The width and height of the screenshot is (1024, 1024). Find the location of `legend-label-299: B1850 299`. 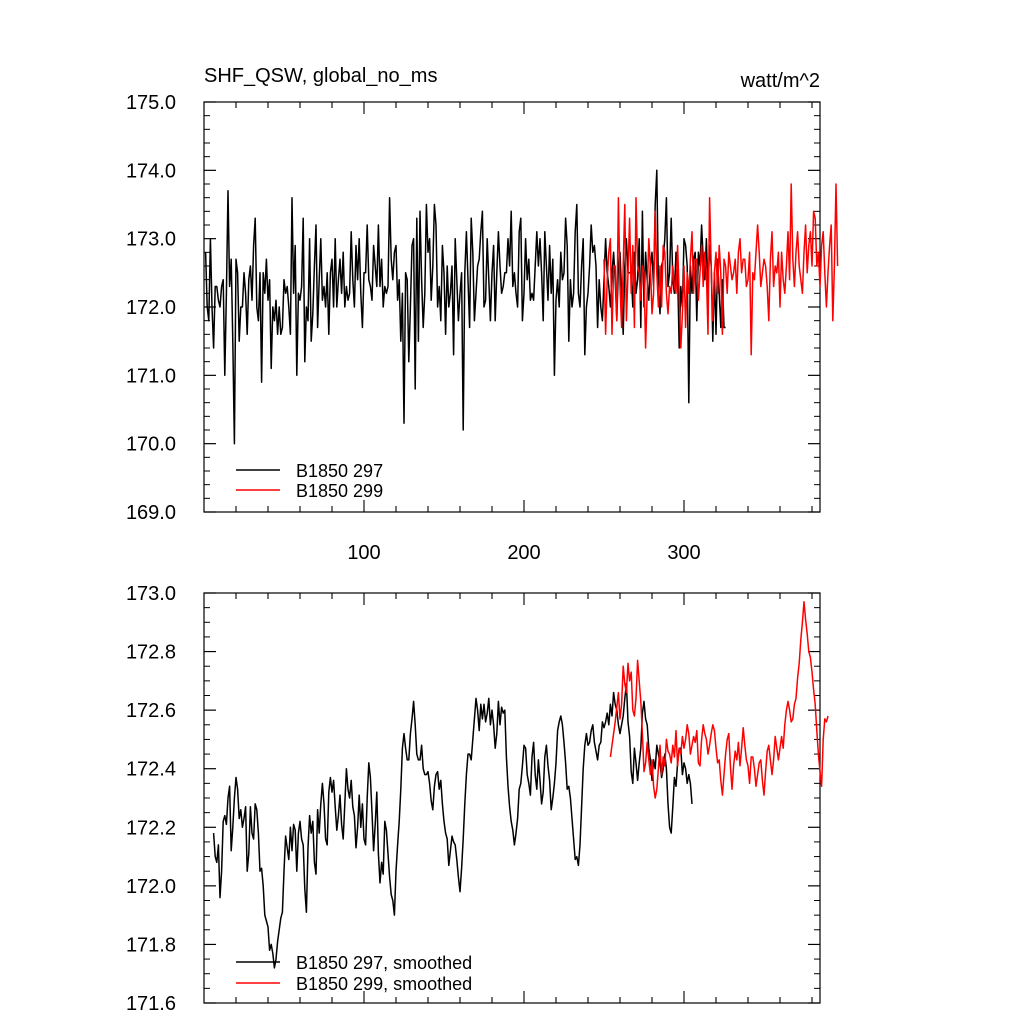

legend-label-299: B1850 299 is located at coordinates (339, 491).